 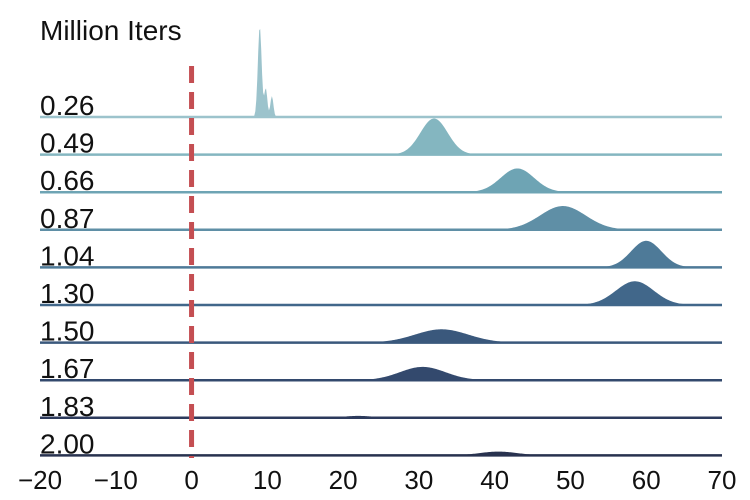 I want to click on x-tick-label: 20, so click(x=343, y=480).